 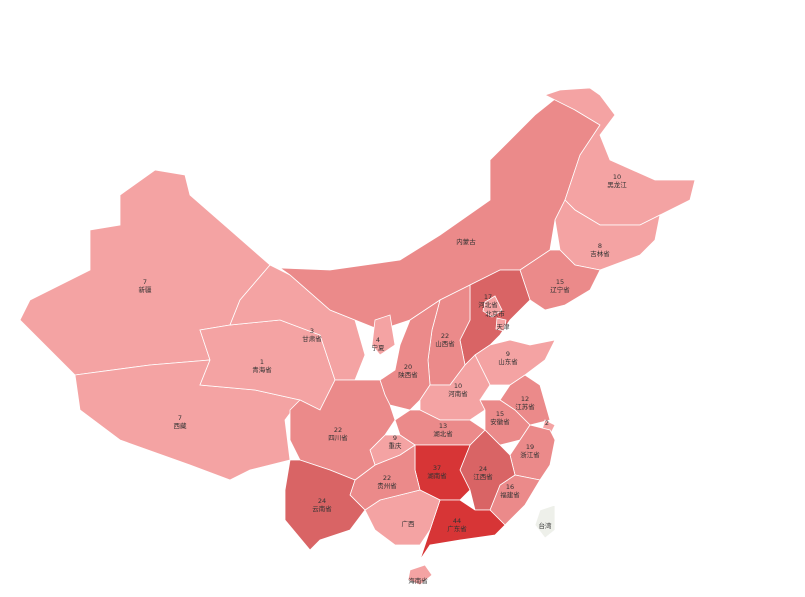 I want to click on province-gansu, so click(x=297, y=322).